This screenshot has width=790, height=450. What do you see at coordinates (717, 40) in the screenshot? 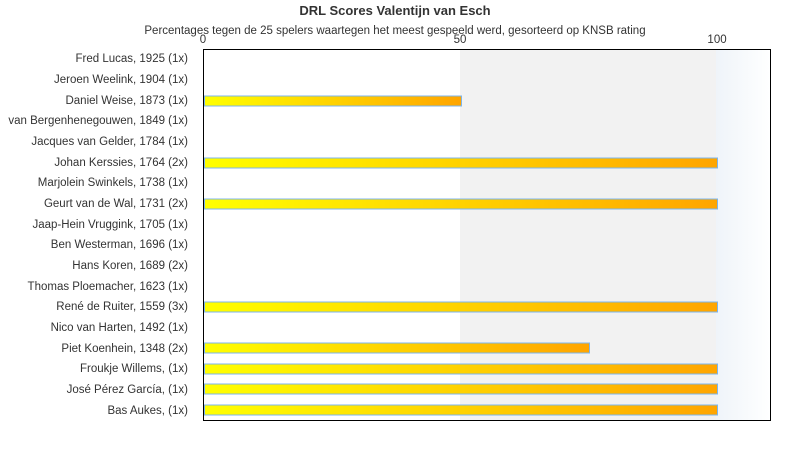
I see `x-tick-label: 100` at bounding box center [717, 40].